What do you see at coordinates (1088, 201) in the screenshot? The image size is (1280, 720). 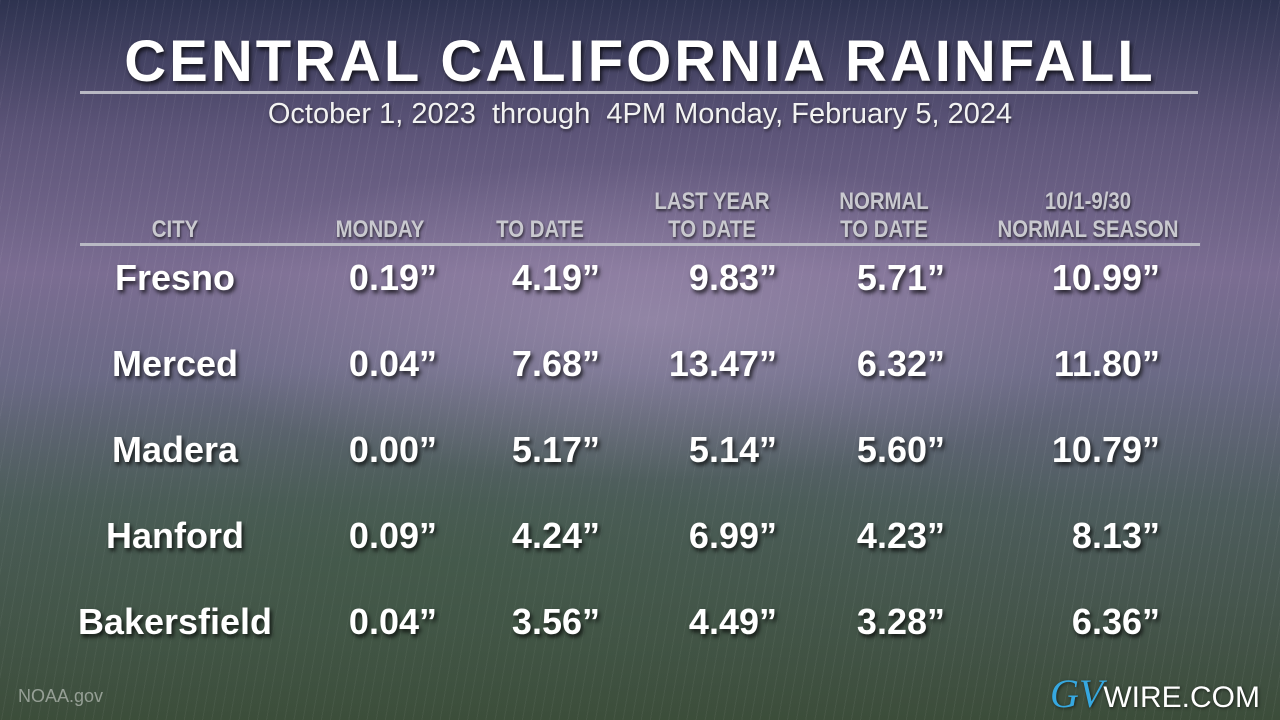 I see `column-header: 10/1-9/30` at bounding box center [1088, 201].